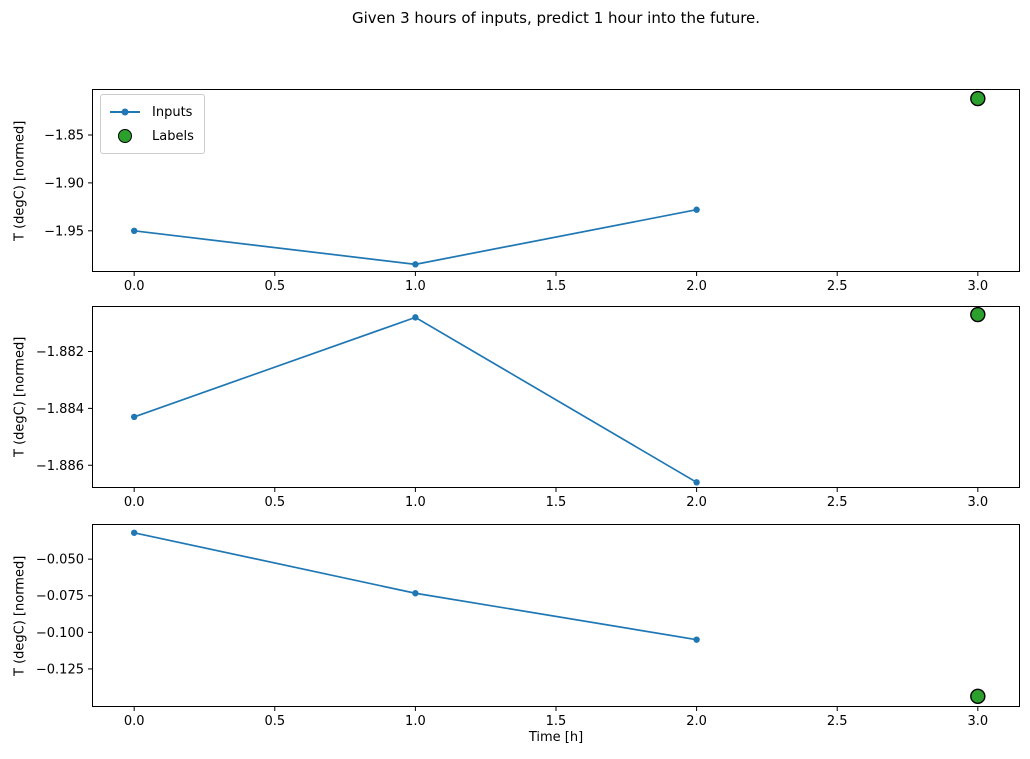  I want to click on y-tick-label: −1.884, so click(60, 409).